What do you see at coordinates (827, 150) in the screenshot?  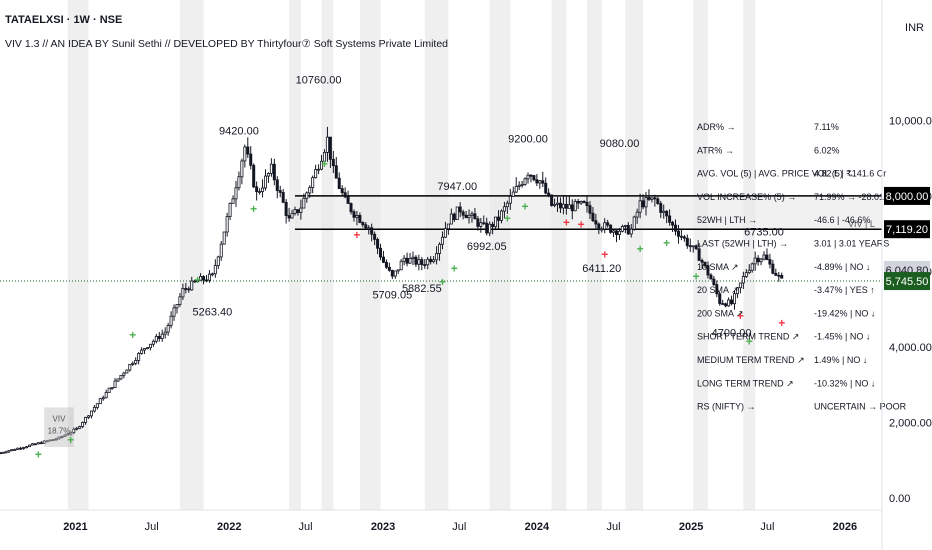 I see `stats-row-value: 6.02%` at bounding box center [827, 150].